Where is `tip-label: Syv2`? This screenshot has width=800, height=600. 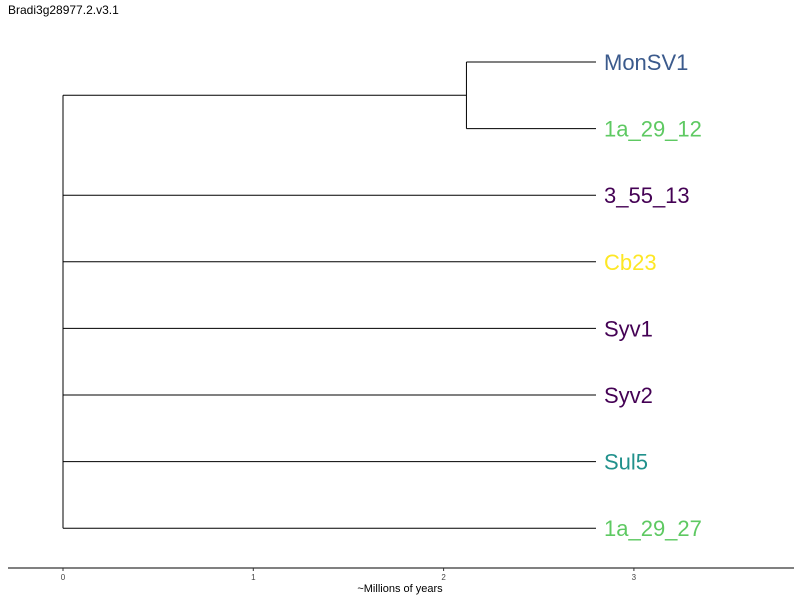 tip-label: Syv2 is located at coordinates (628, 395).